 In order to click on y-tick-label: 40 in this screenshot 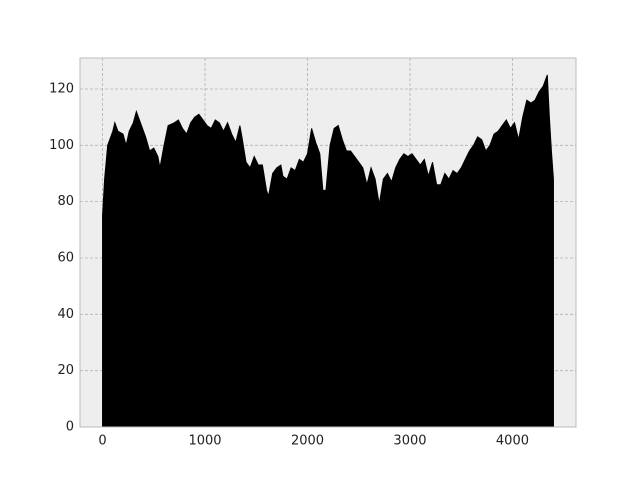, I will do `click(65, 314)`.